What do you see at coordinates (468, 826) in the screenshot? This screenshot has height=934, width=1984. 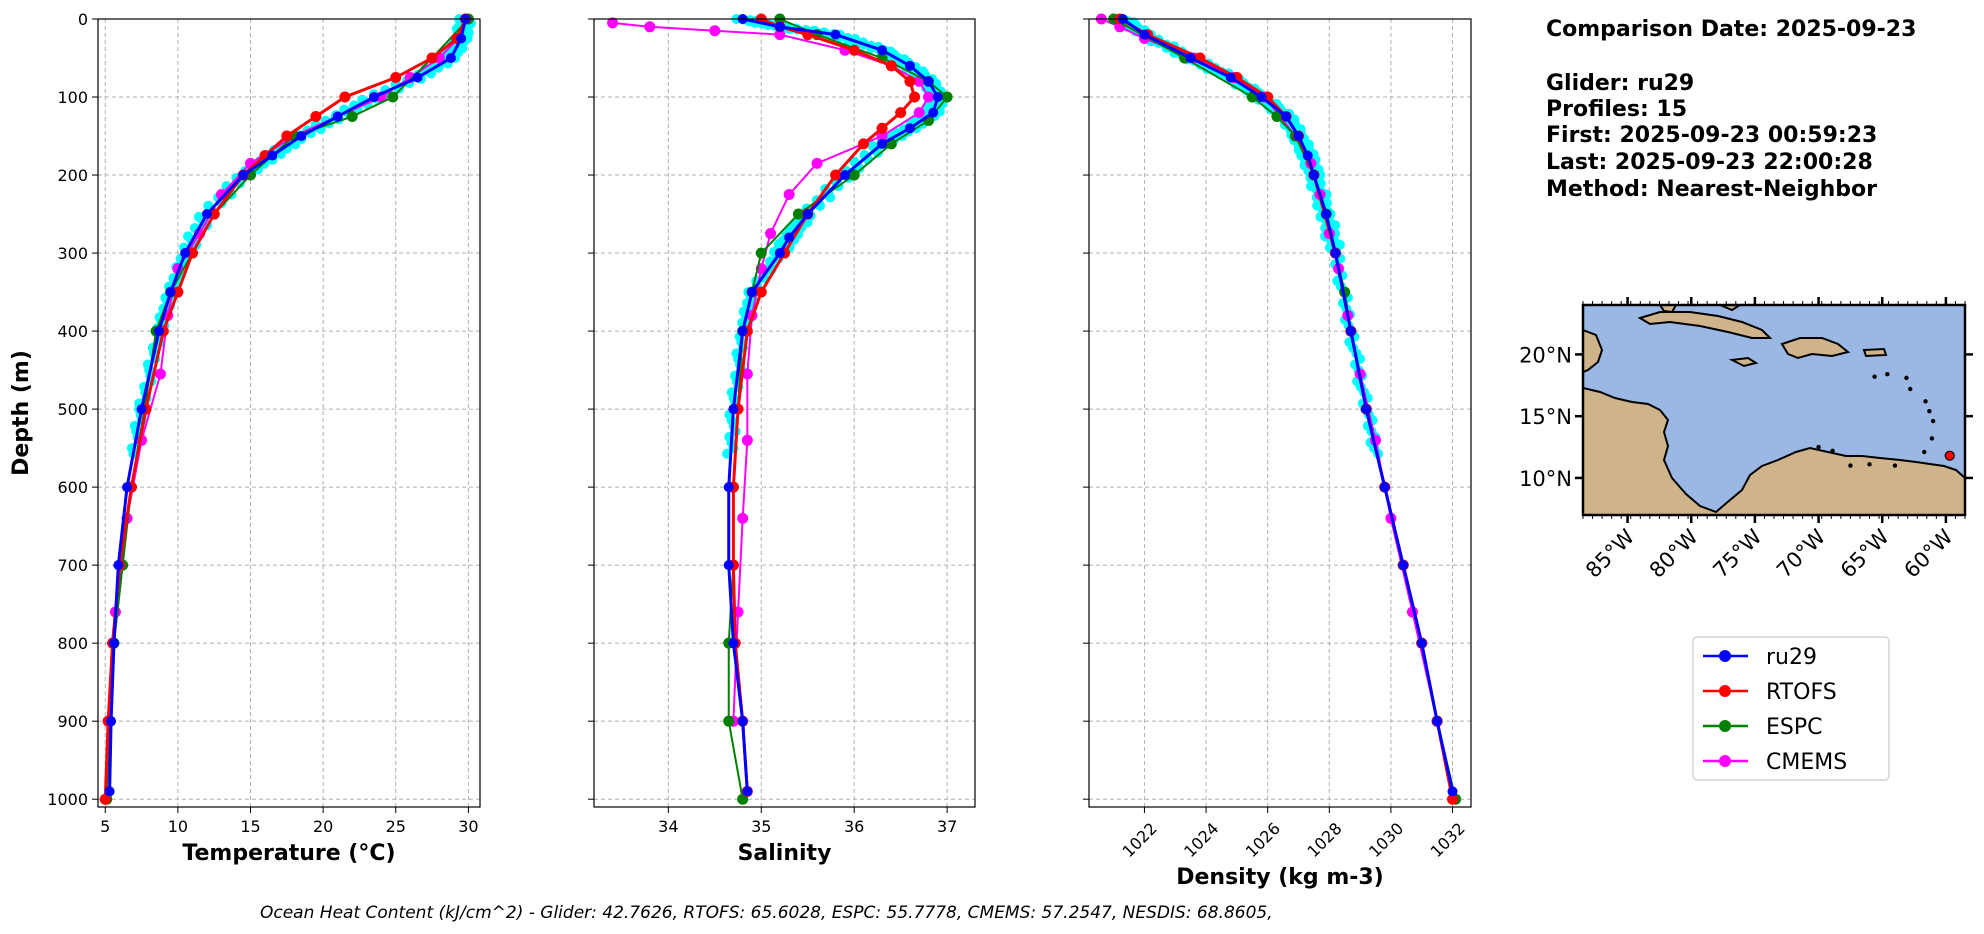 I see `x-tick-label: 30` at bounding box center [468, 826].